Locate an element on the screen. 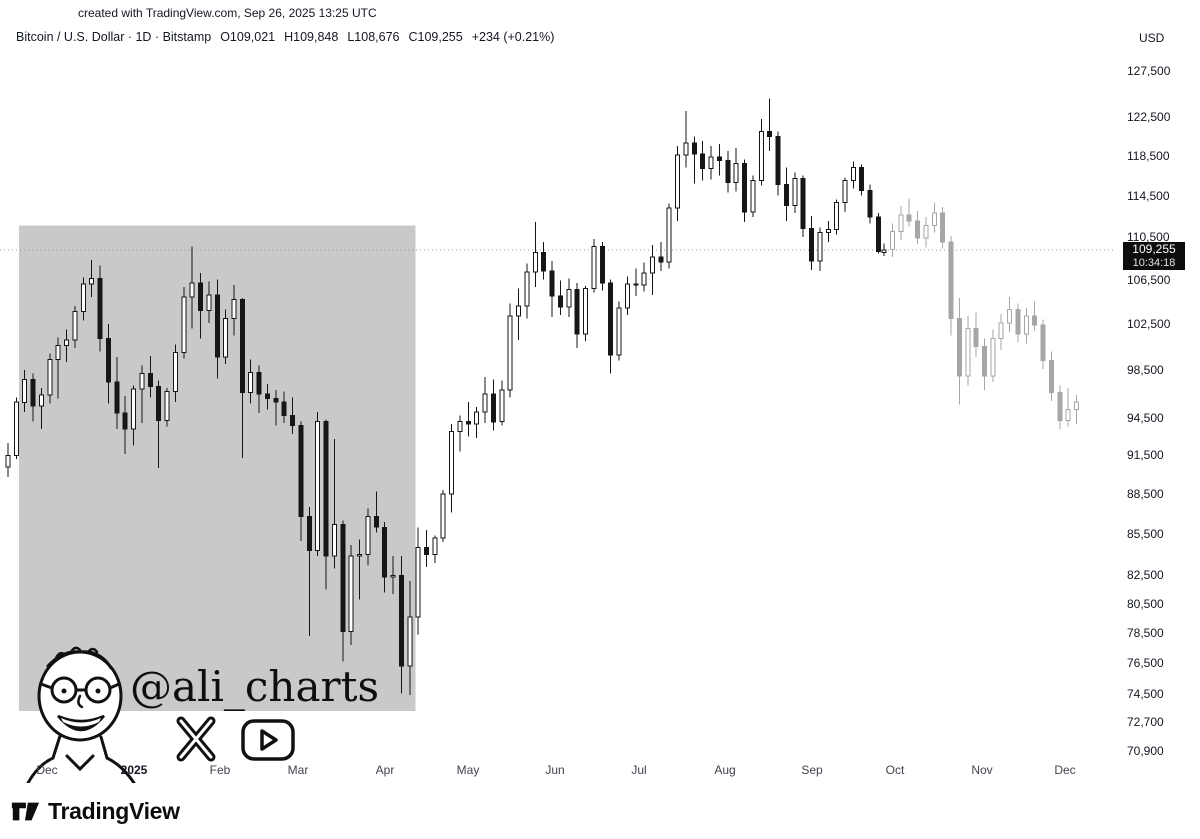  x-twitter-icon is located at coordinates (196, 739).